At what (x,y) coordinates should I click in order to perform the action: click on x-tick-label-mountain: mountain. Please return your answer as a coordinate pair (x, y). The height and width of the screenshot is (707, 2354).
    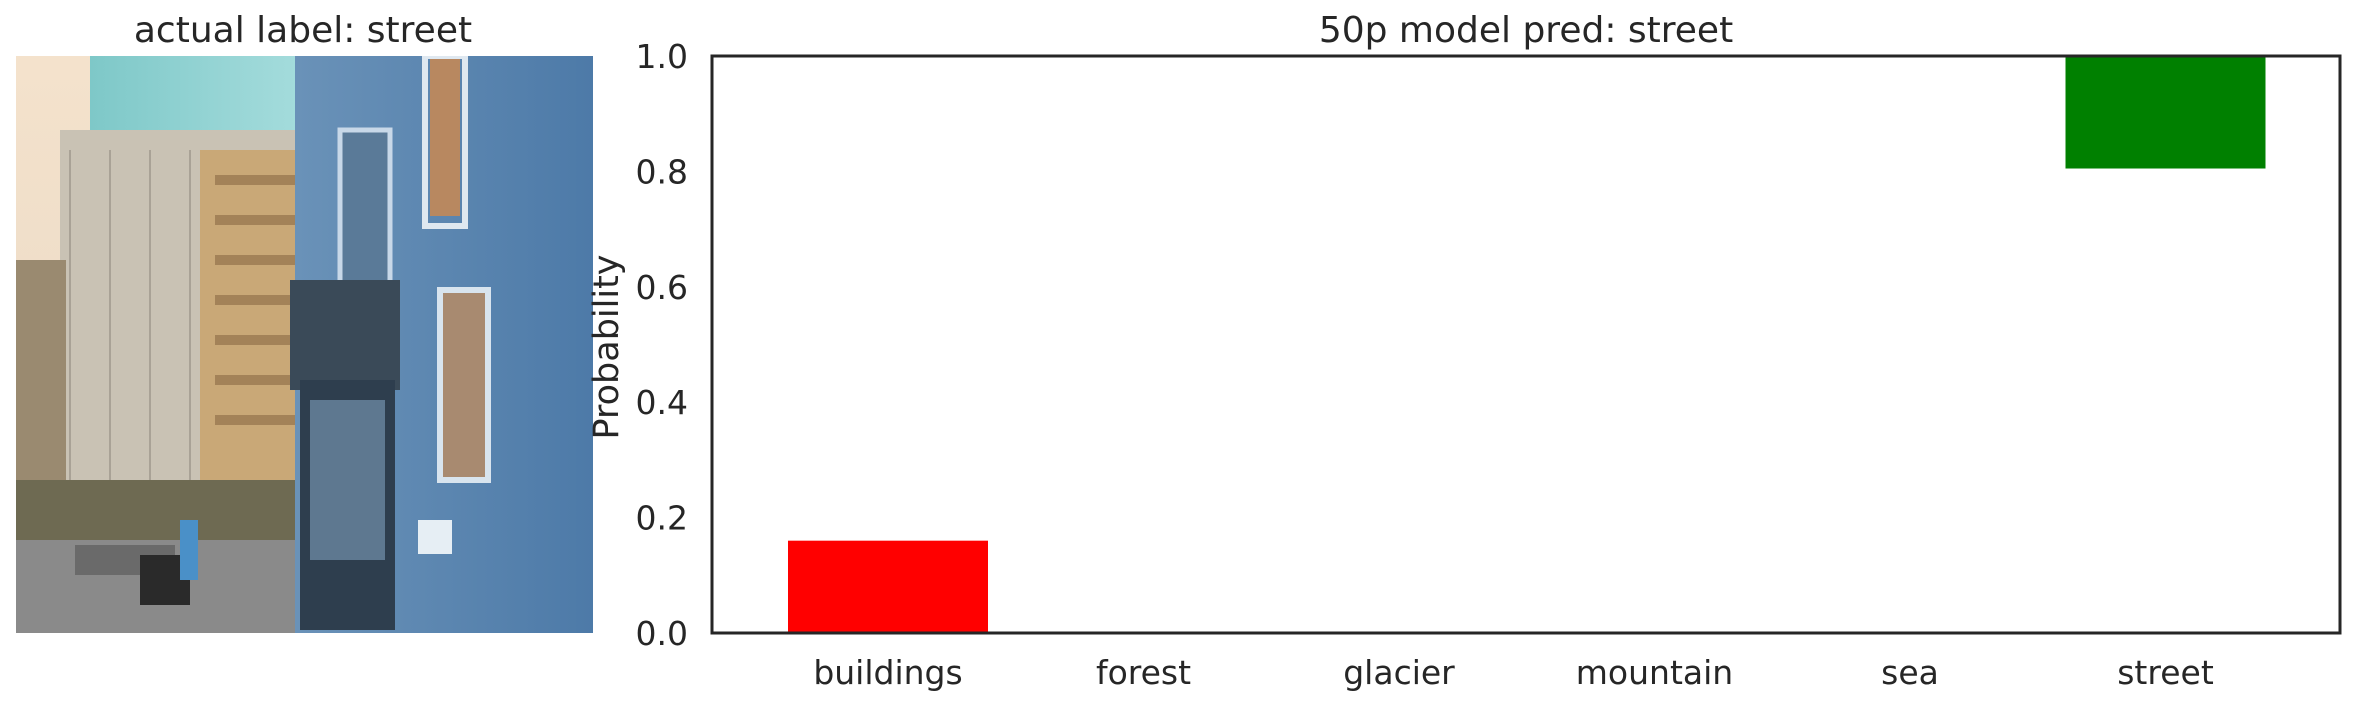
    Looking at the image, I should click on (1654, 672).